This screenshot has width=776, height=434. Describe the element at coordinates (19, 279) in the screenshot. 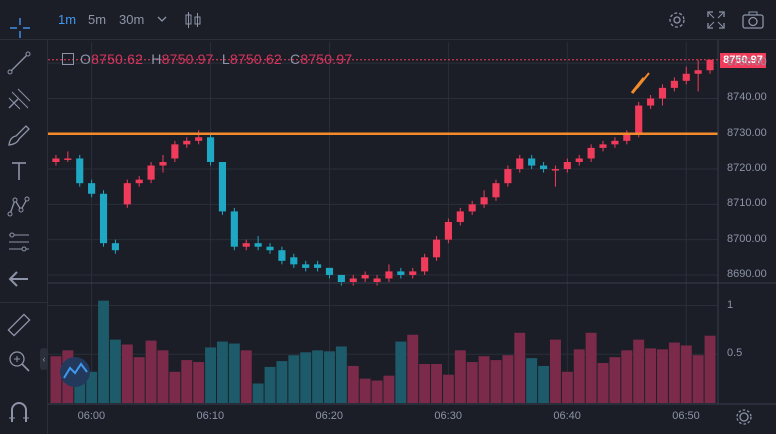

I see `back-arrow-icon` at that location.